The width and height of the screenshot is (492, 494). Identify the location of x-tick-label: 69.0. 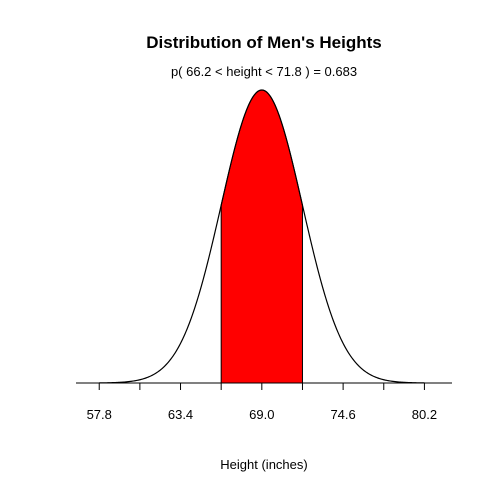
(261, 414).